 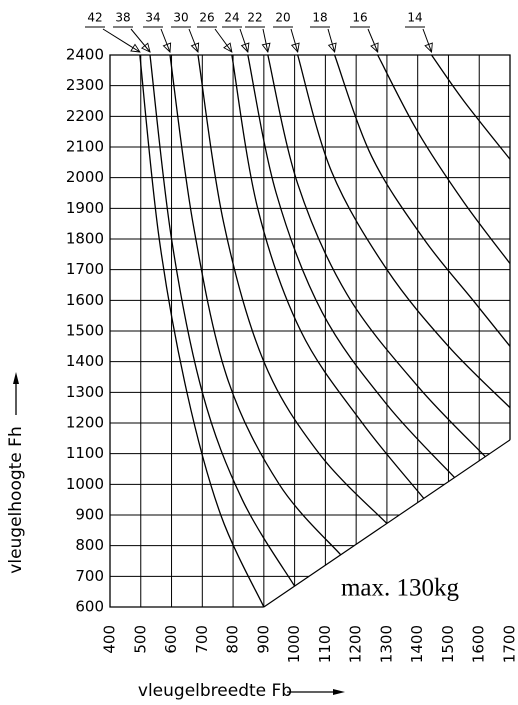 I want to click on y-tick-label: 2400, so click(x=85, y=55).